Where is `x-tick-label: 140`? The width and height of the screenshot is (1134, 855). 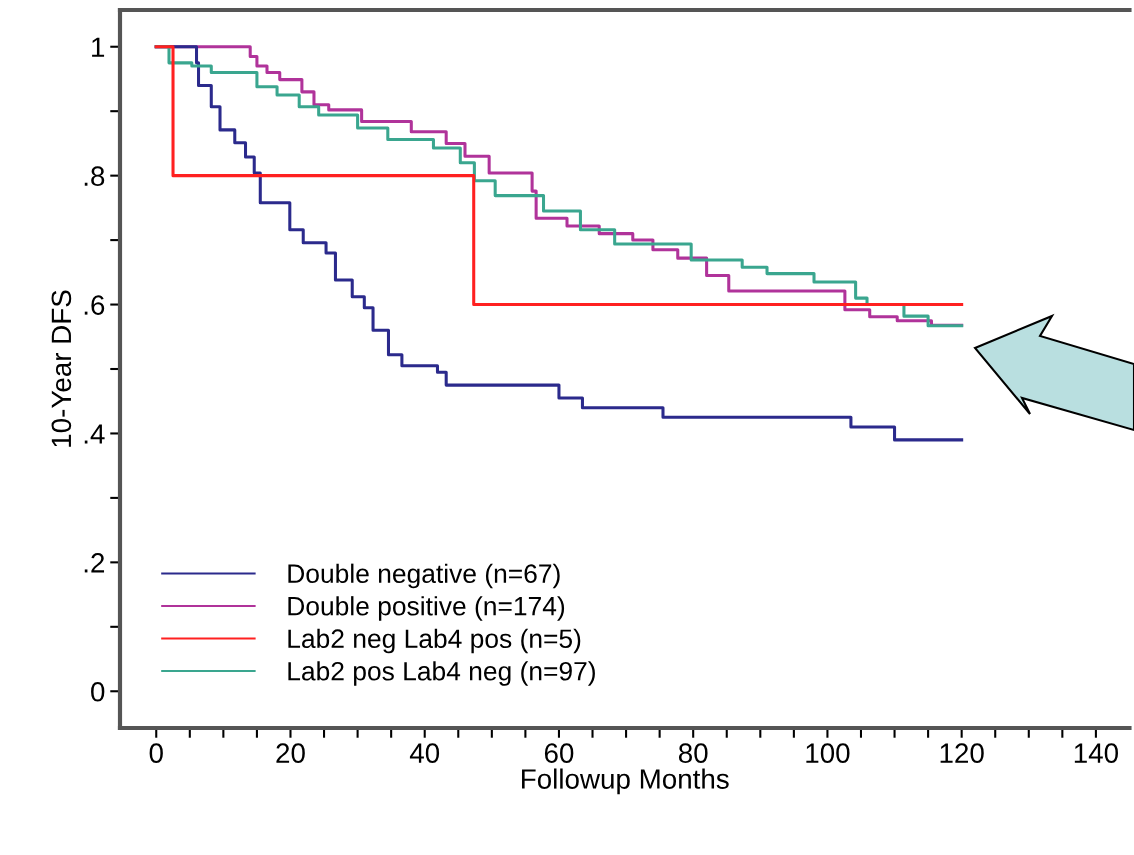 x-tick-label: 140 is located at coordinates (1096, 753).